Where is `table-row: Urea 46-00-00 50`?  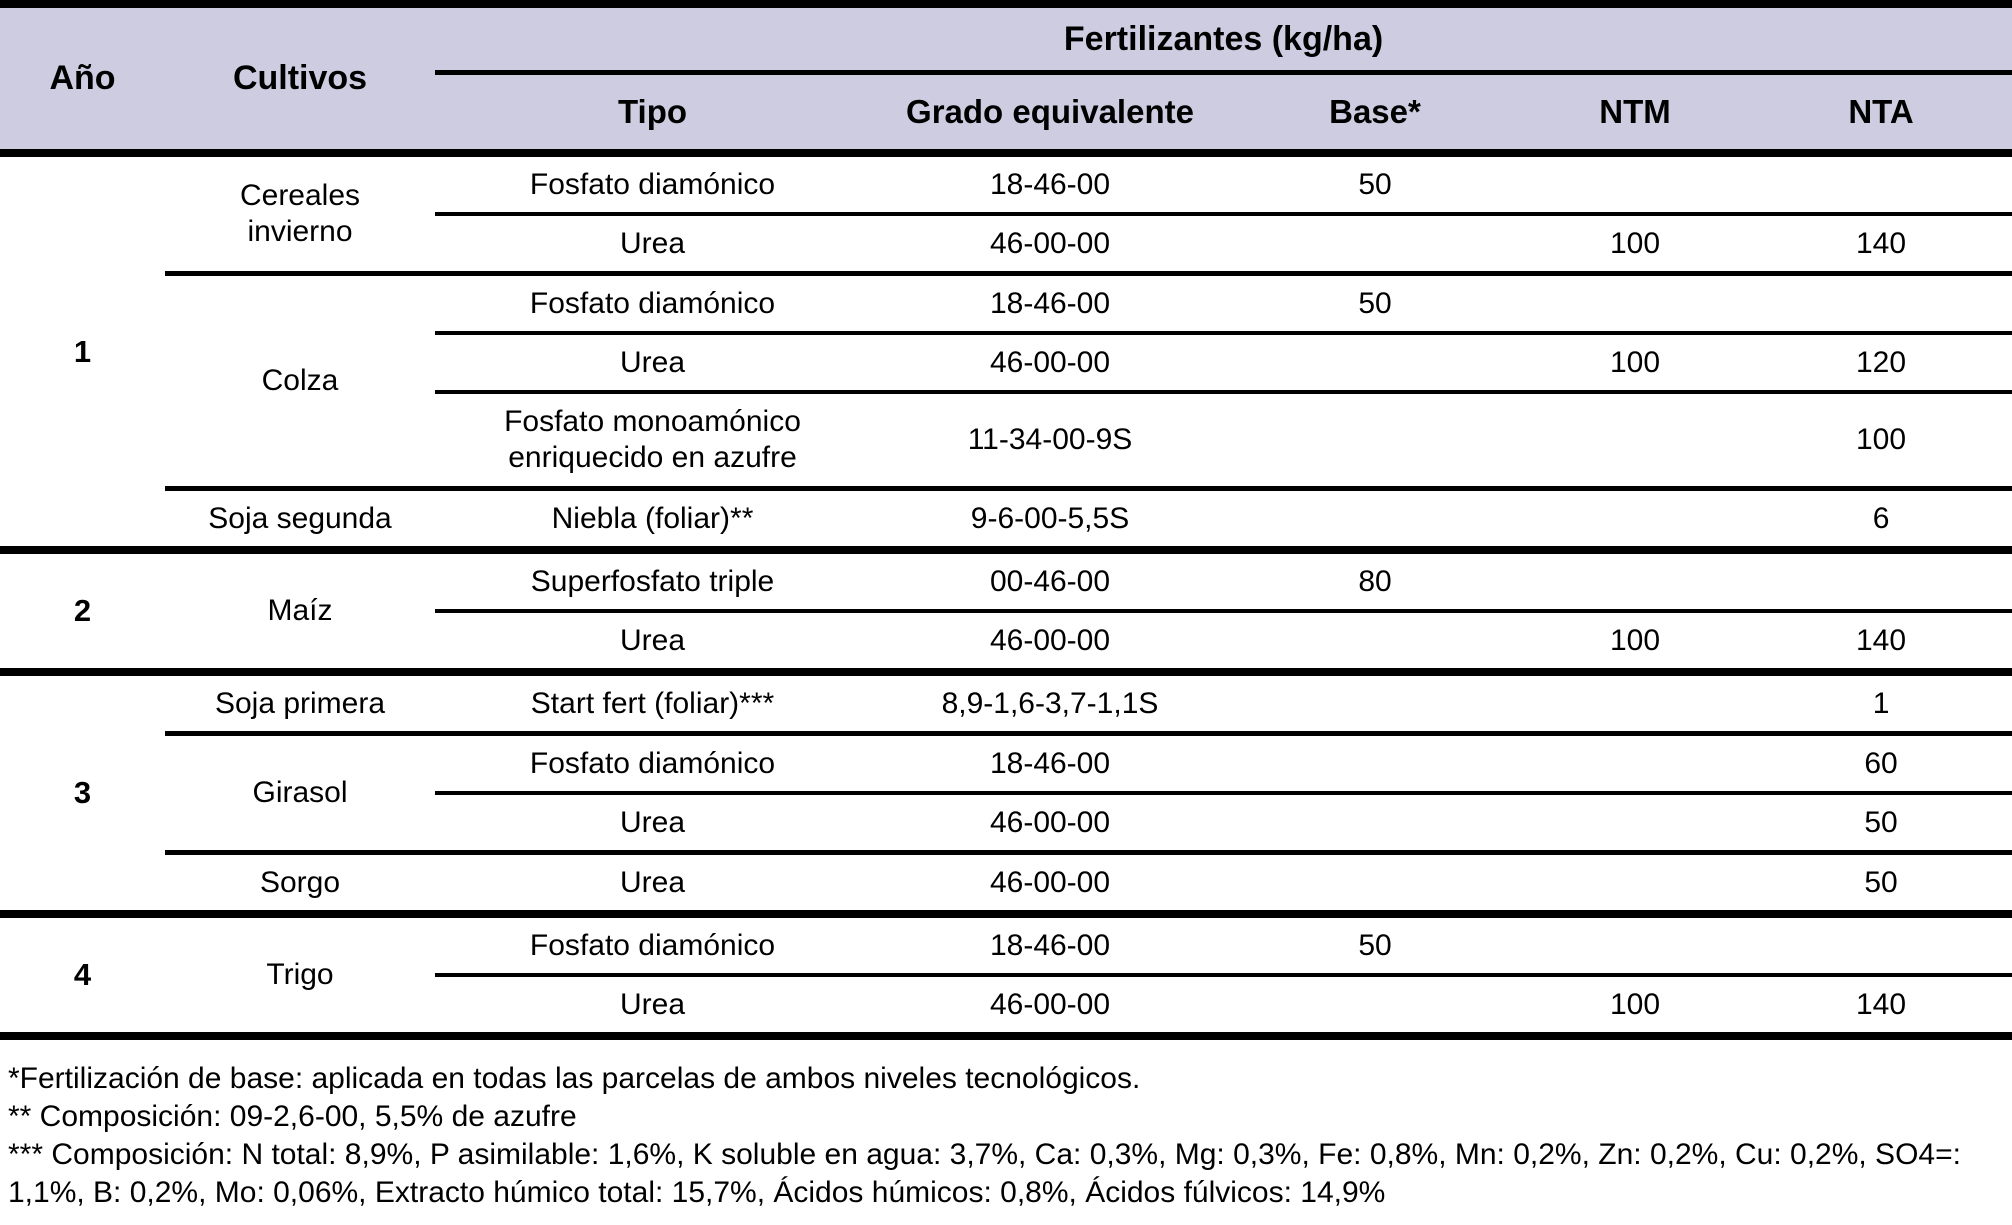 table-row: Urea 46-00-00 50 is located at coordinates (1006, 822).